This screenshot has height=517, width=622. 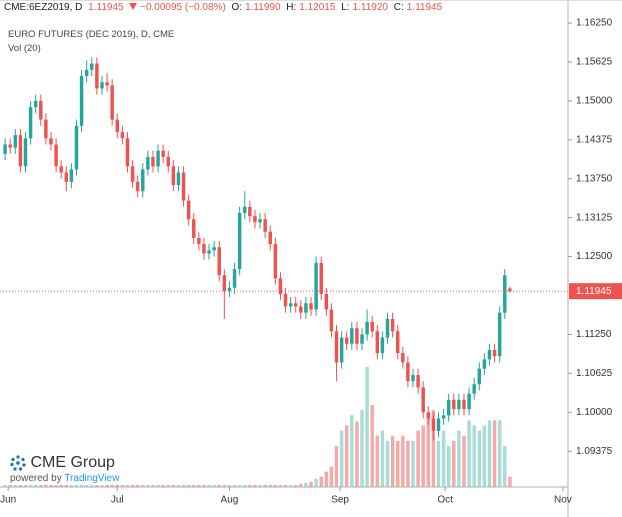 What do you see at coordinates (92, 479) in the screenshot?
I see `tradingview: TradingView` at bounding box center [92, 479].